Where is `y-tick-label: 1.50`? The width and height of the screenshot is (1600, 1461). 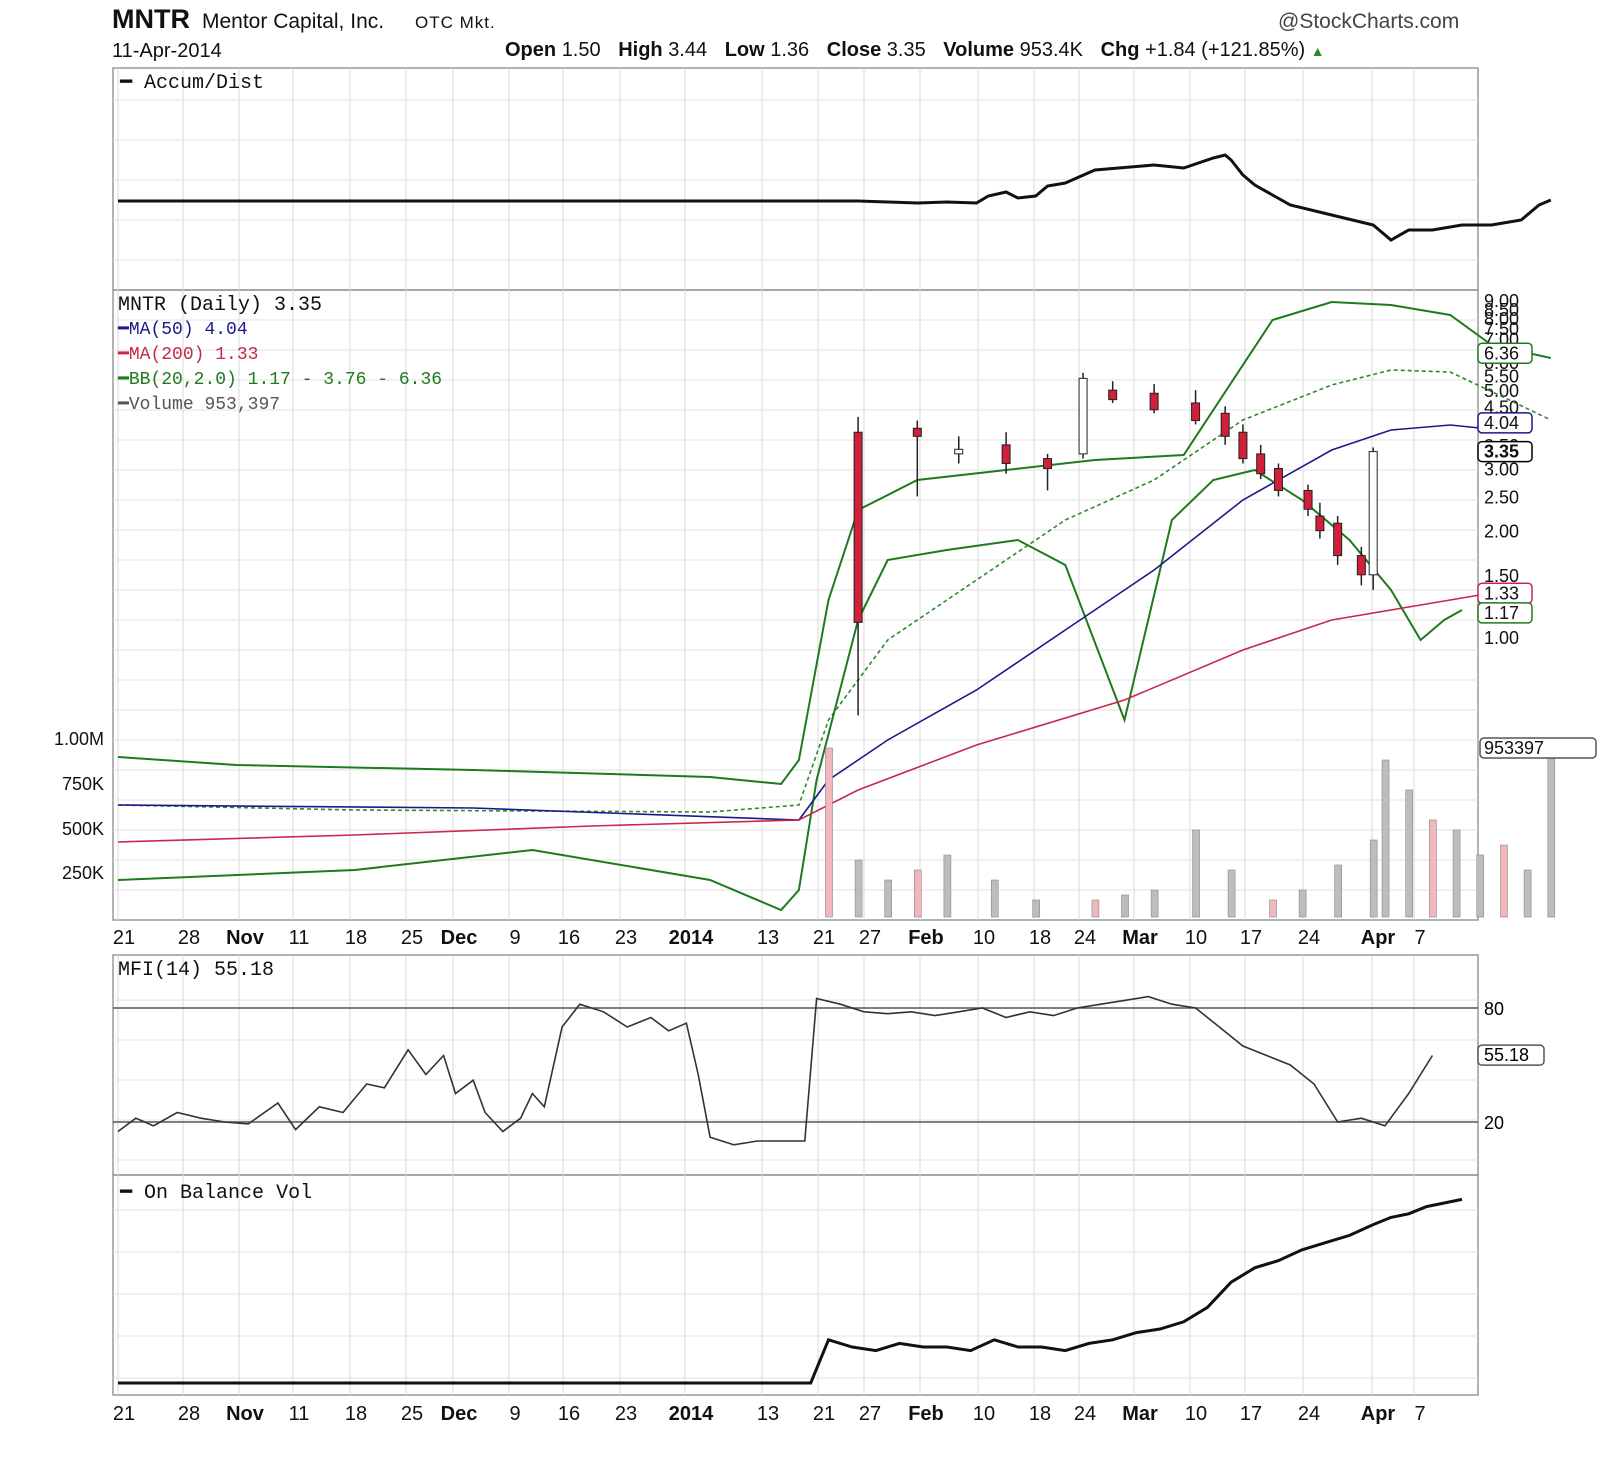 y-tick-label: 1.50 is located at coordinates (1501, 576).